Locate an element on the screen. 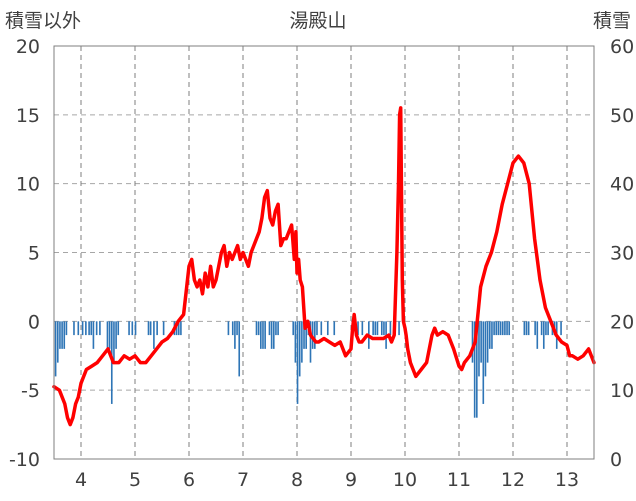 This screenshot has width=636, height=501. left-tick-label: -10 is located at coordinates (24, 460).